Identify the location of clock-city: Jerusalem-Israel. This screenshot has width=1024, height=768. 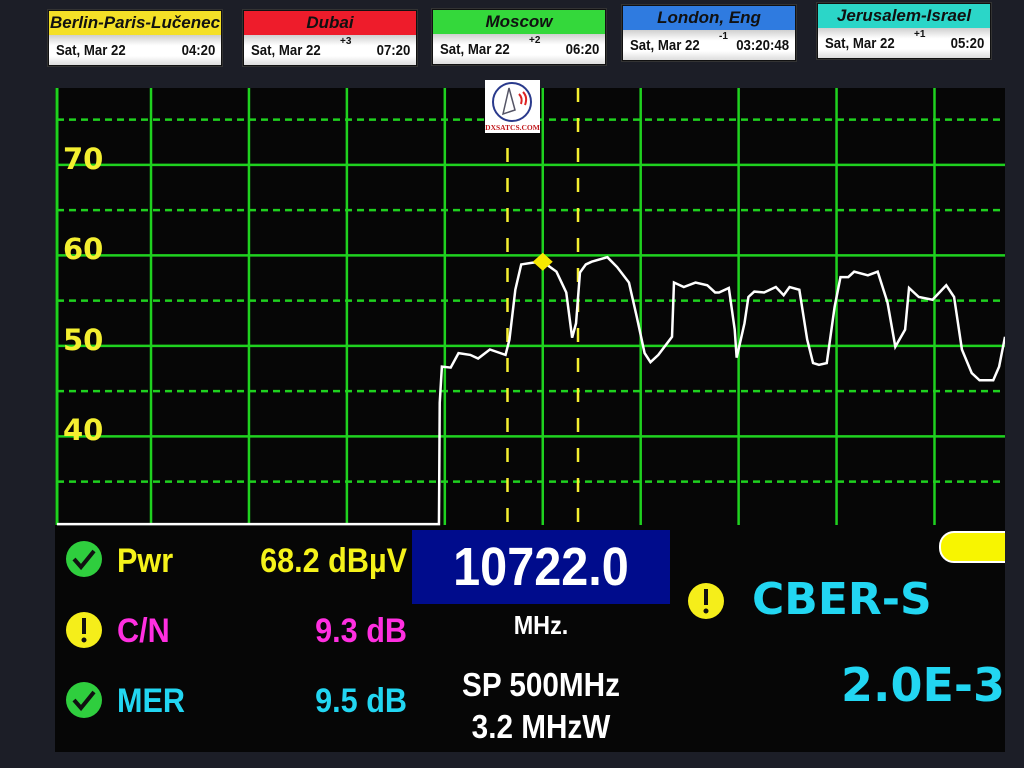
(904, 16).